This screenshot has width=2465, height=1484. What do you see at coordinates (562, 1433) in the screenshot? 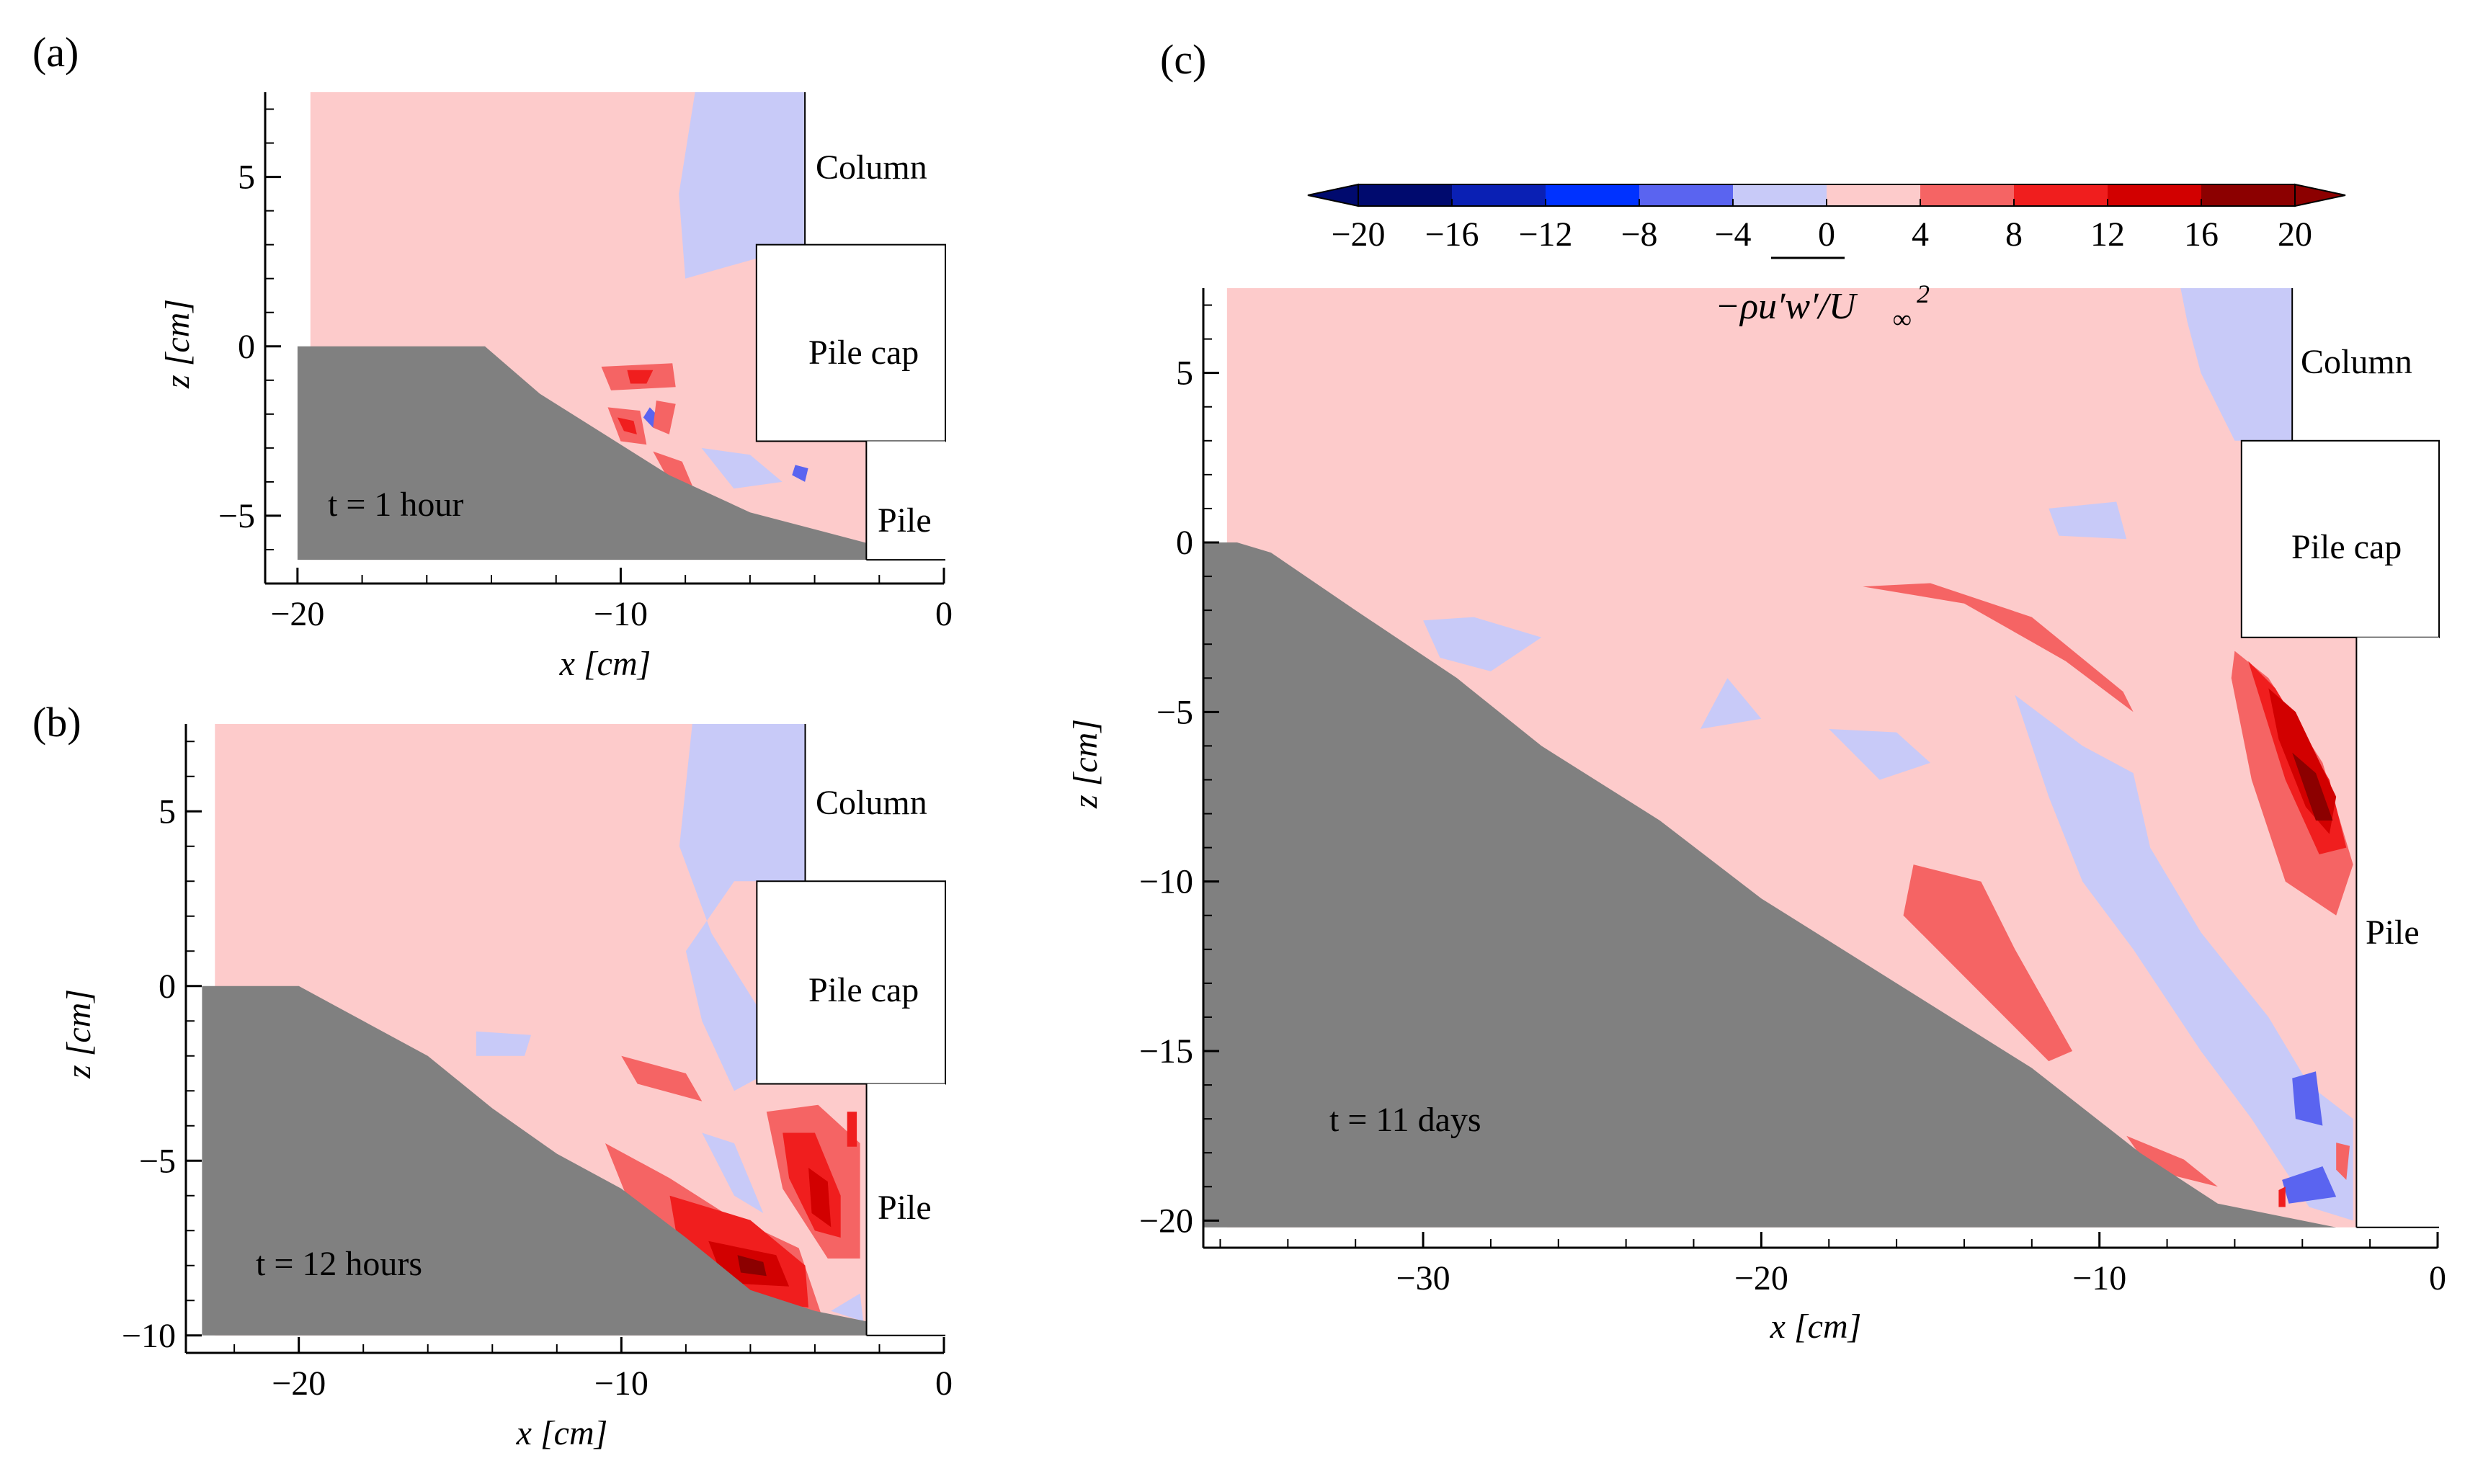
I see `panel-b-xlabel: x [cm]` at bounding box center [562, 1433].